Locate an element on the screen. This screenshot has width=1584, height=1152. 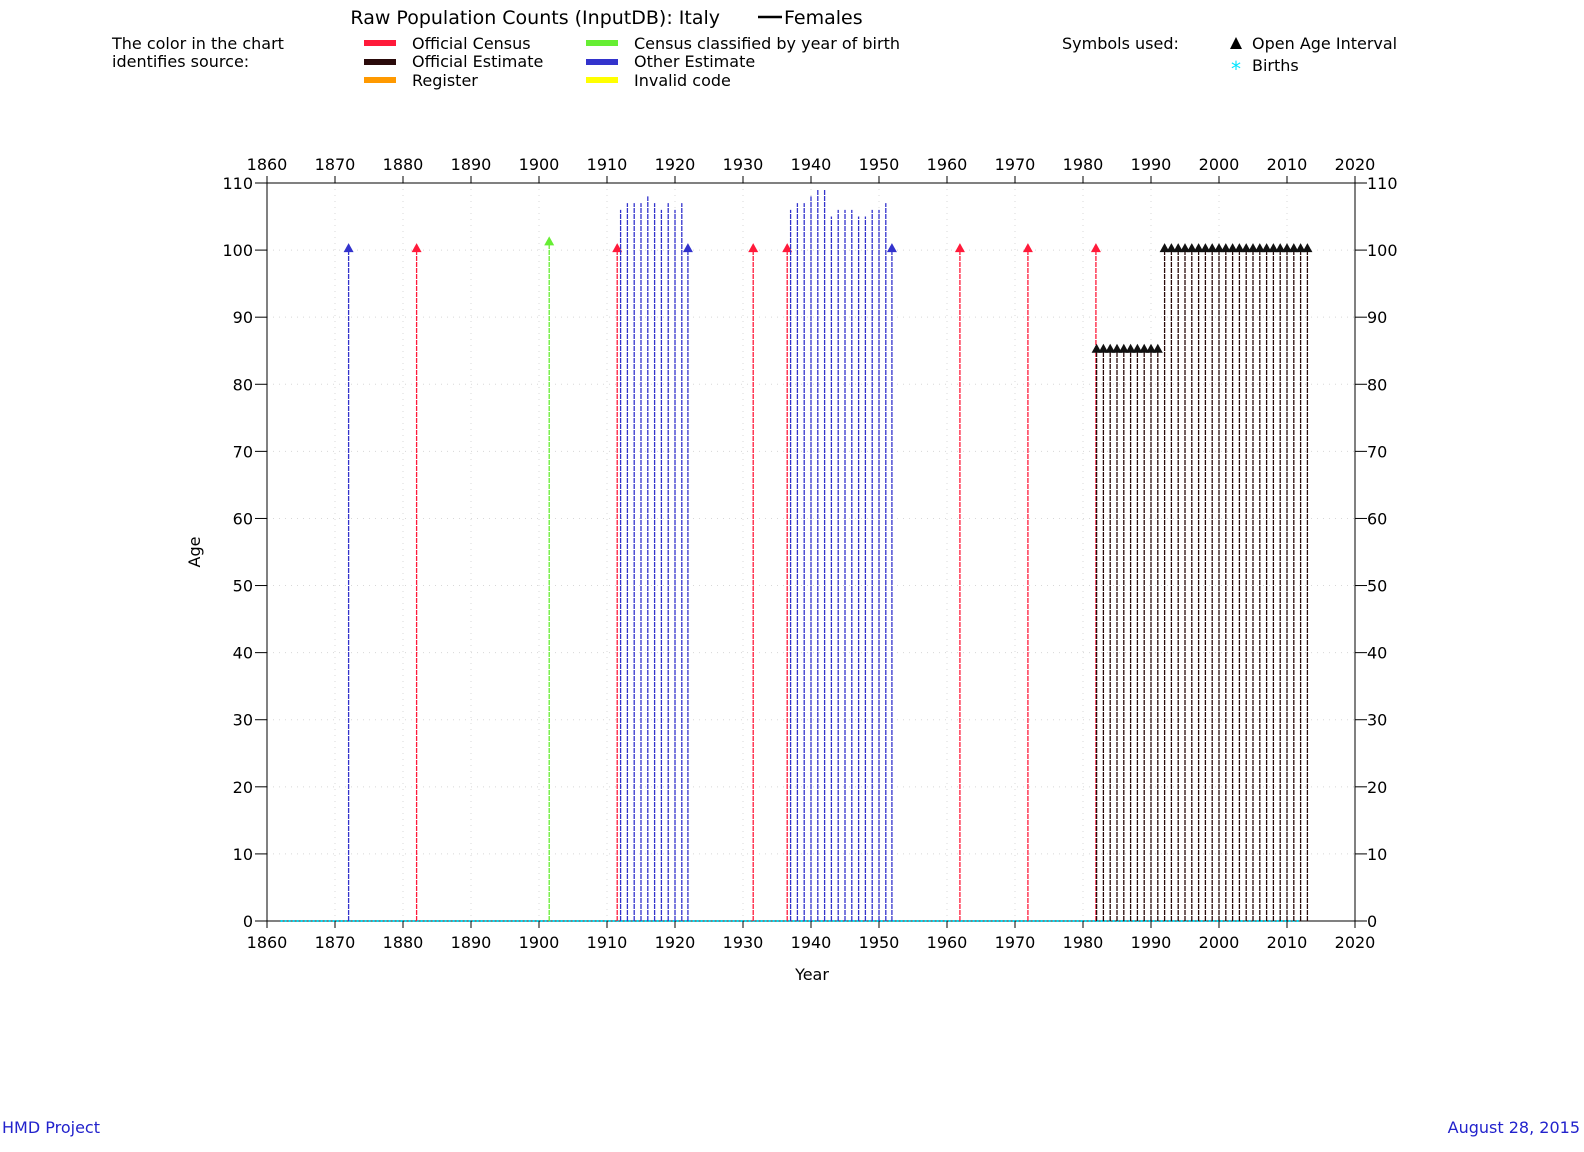
x-tick-label-top-1870: 1870 is located at coordinates (335, 164).